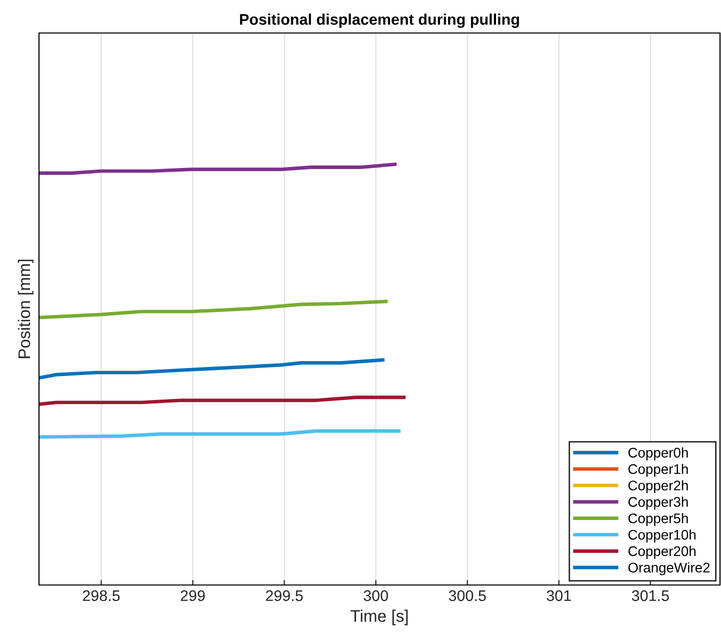  What do you see at coordinates (662, 535) in the screenshot?
I see `legend-label: Copper10h` at bounding box center [662, 535].